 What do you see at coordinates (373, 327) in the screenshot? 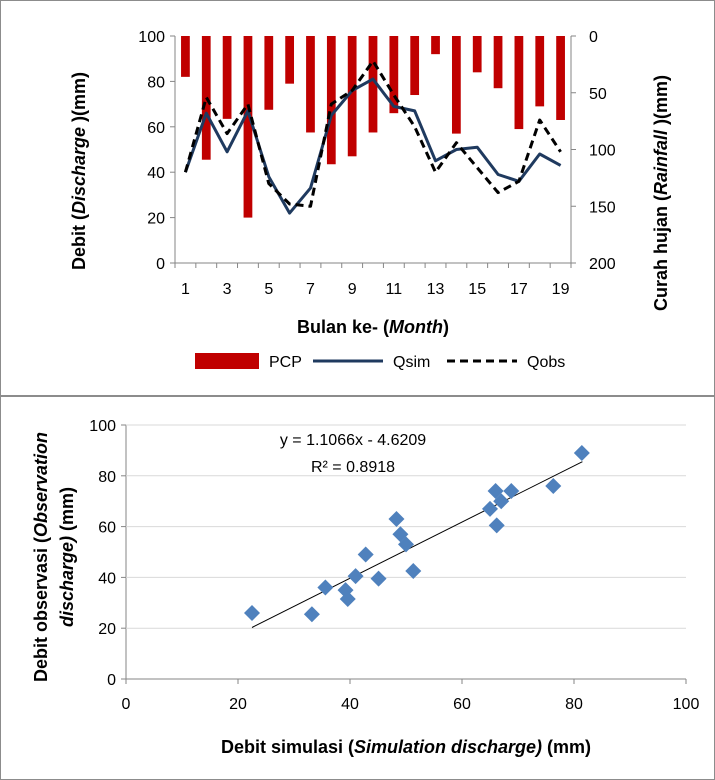
I see `x-axis-title: Bulan ke- (Month)` at bounding box center [373, 327].